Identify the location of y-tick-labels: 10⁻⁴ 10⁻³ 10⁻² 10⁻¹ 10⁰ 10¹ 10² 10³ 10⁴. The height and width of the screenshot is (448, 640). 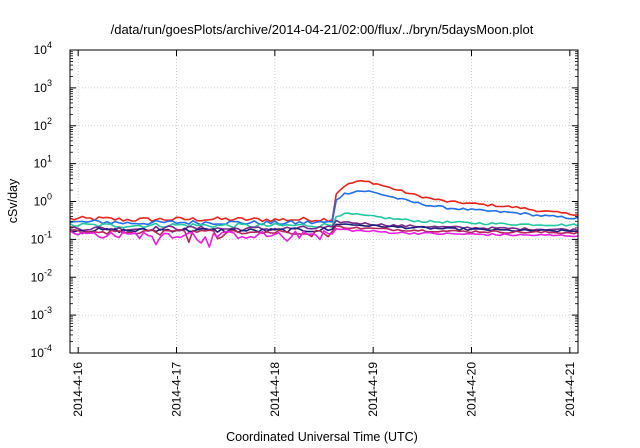
(41, 200).